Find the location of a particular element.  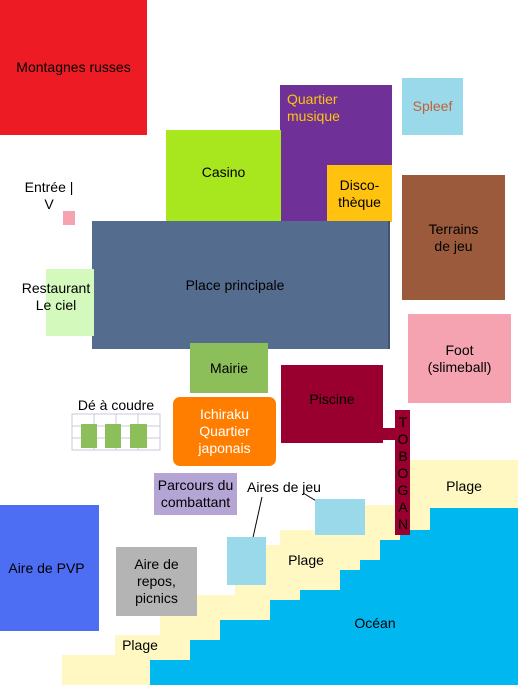

label-casino: Casino is located at coordinates (223, 171).